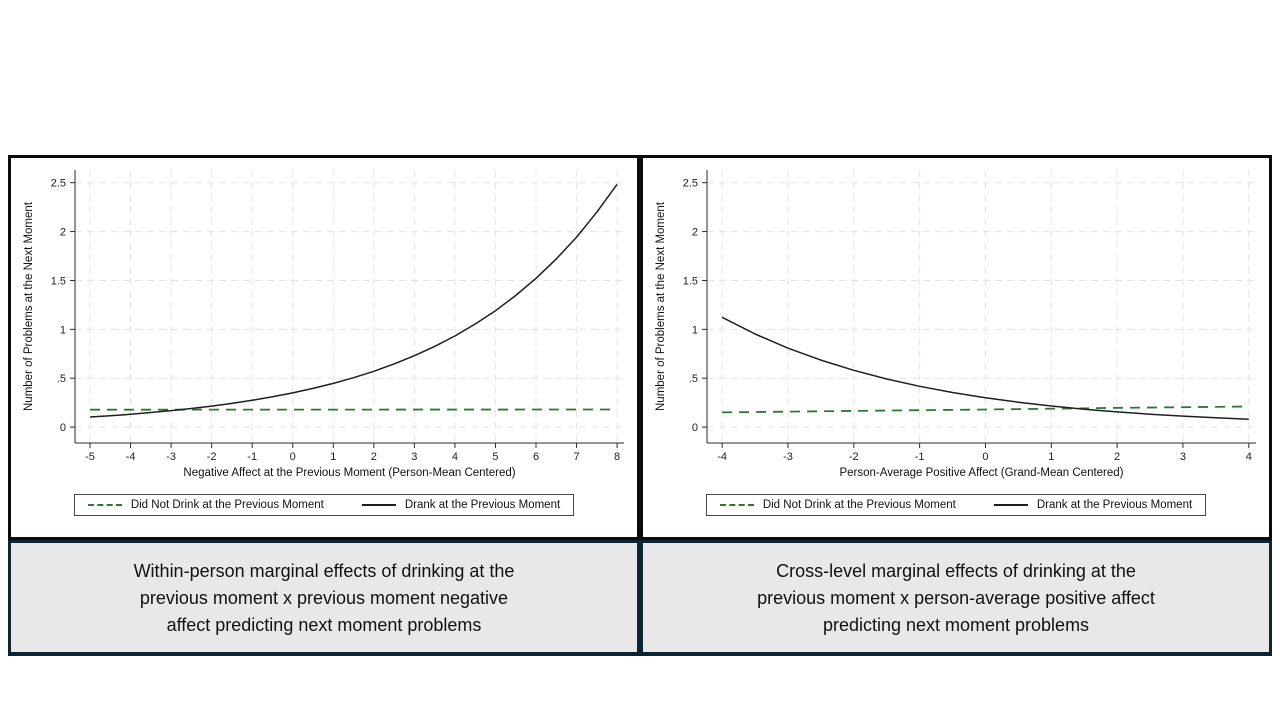 This screenshot has width=1280, height=720. I want to click on x-tick-label: -5, so click(90, 457).